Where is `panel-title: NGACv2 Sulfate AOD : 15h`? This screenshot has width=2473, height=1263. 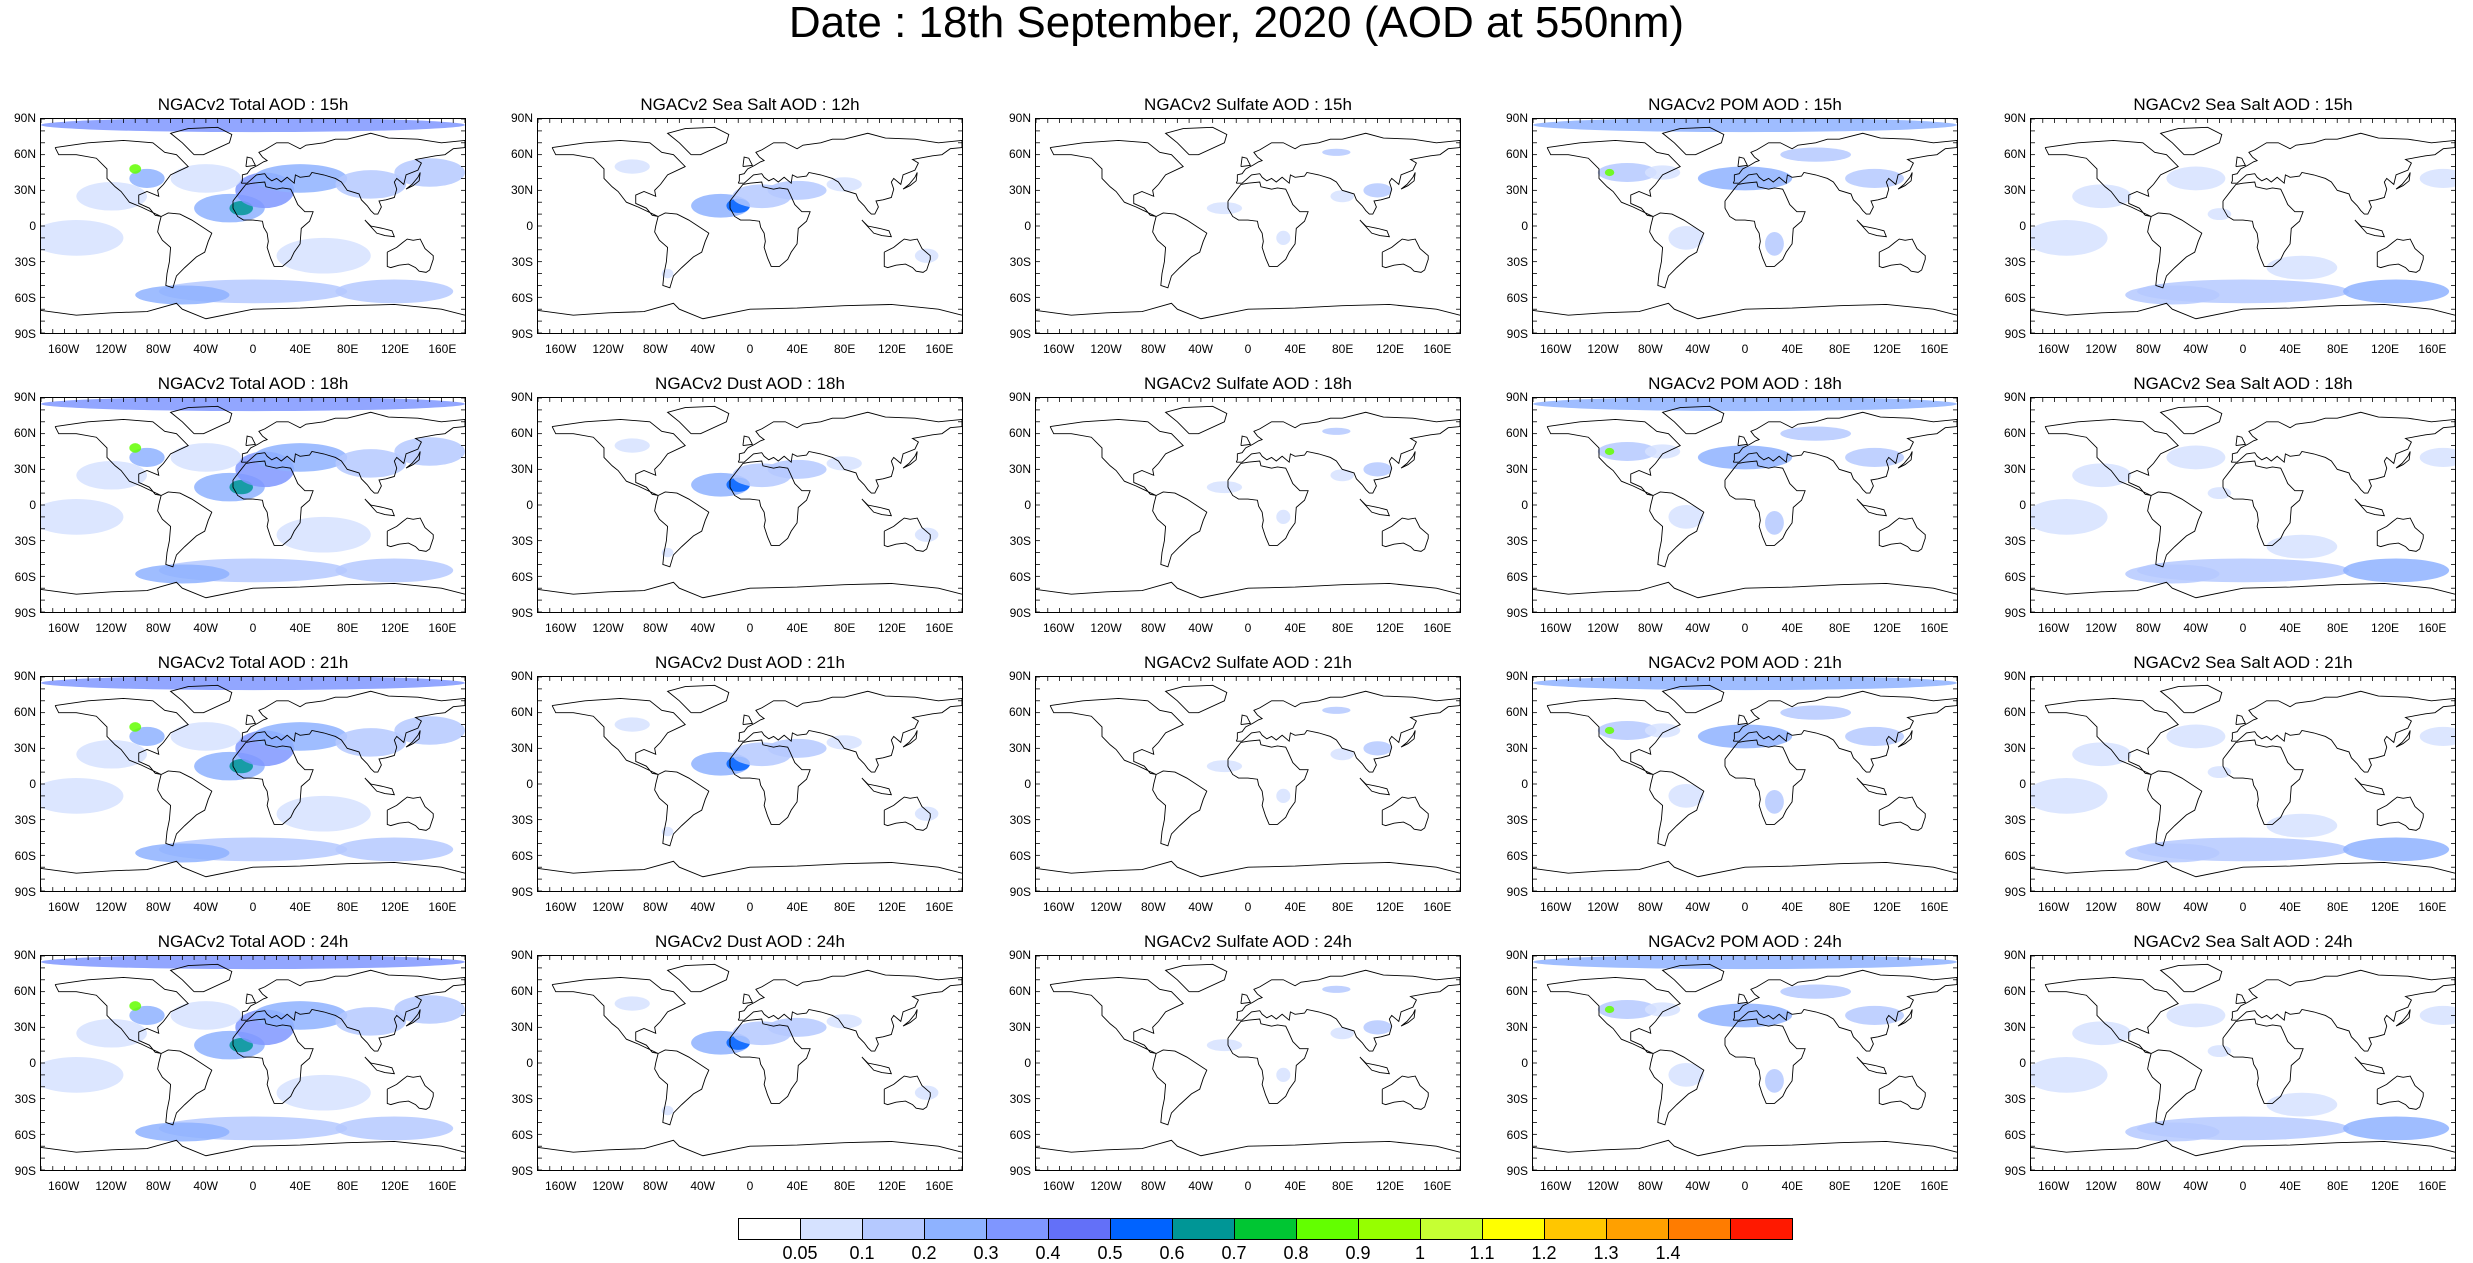 panel-title: NGACv2 Sulfate AOD : 15h is located at coordinates (1248, 104).